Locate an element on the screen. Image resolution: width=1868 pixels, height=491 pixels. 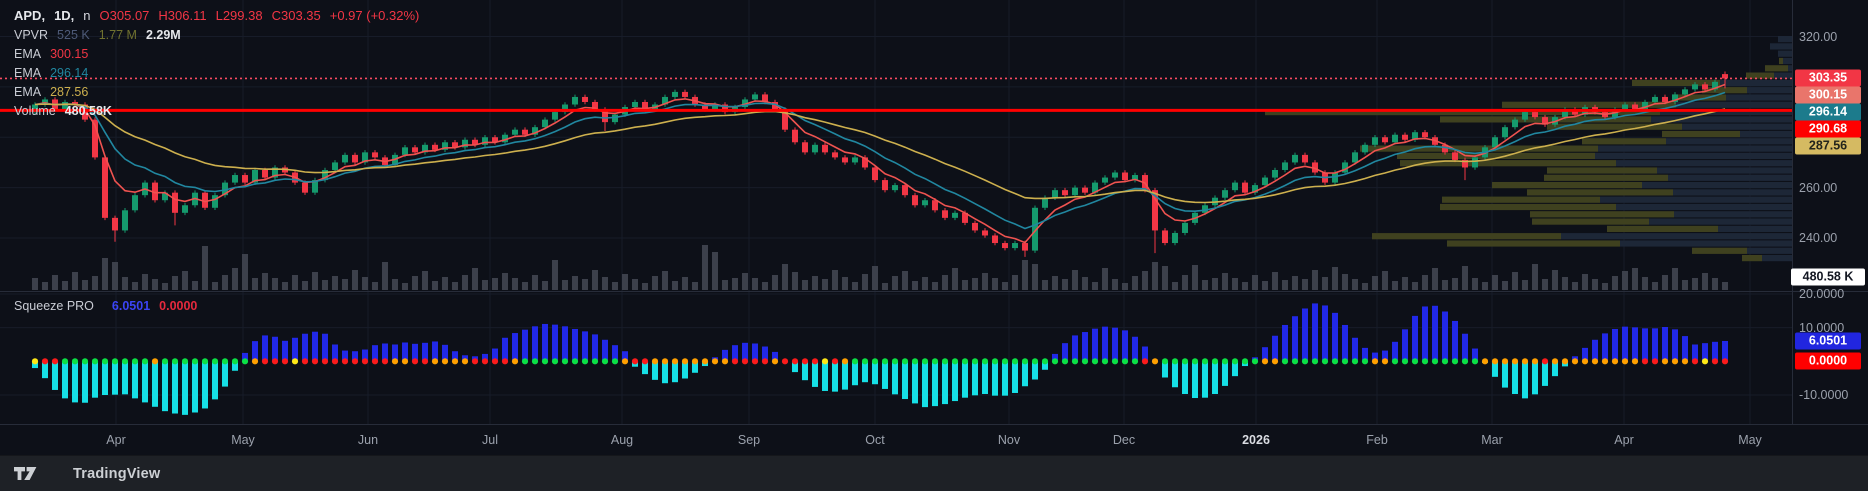
squeeze-legend-value: 6.0501 is located at coordinates (131, 305).